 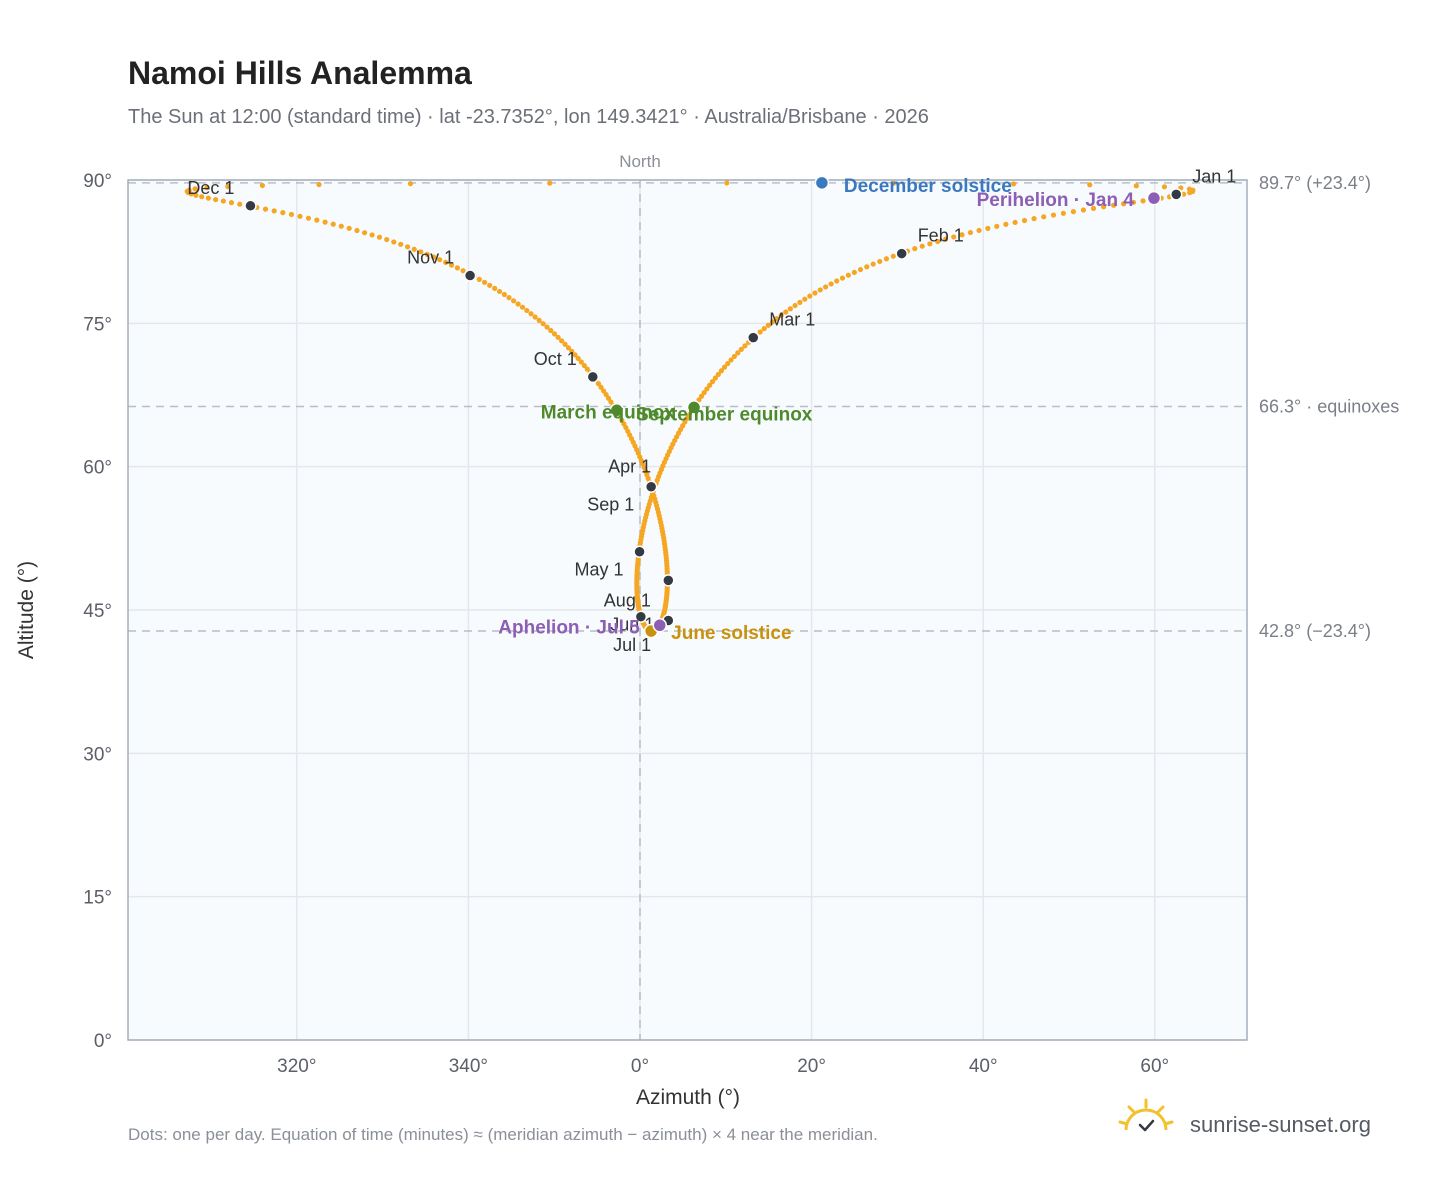 I want to click on month-marker-label: Apr 1, so click(x=629, y=467).